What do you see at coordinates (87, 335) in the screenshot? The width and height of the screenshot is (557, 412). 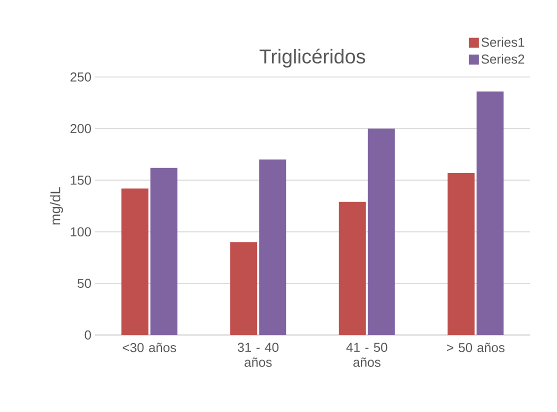 I see `y-tick-label: 0` at bounding box center [87, 335].